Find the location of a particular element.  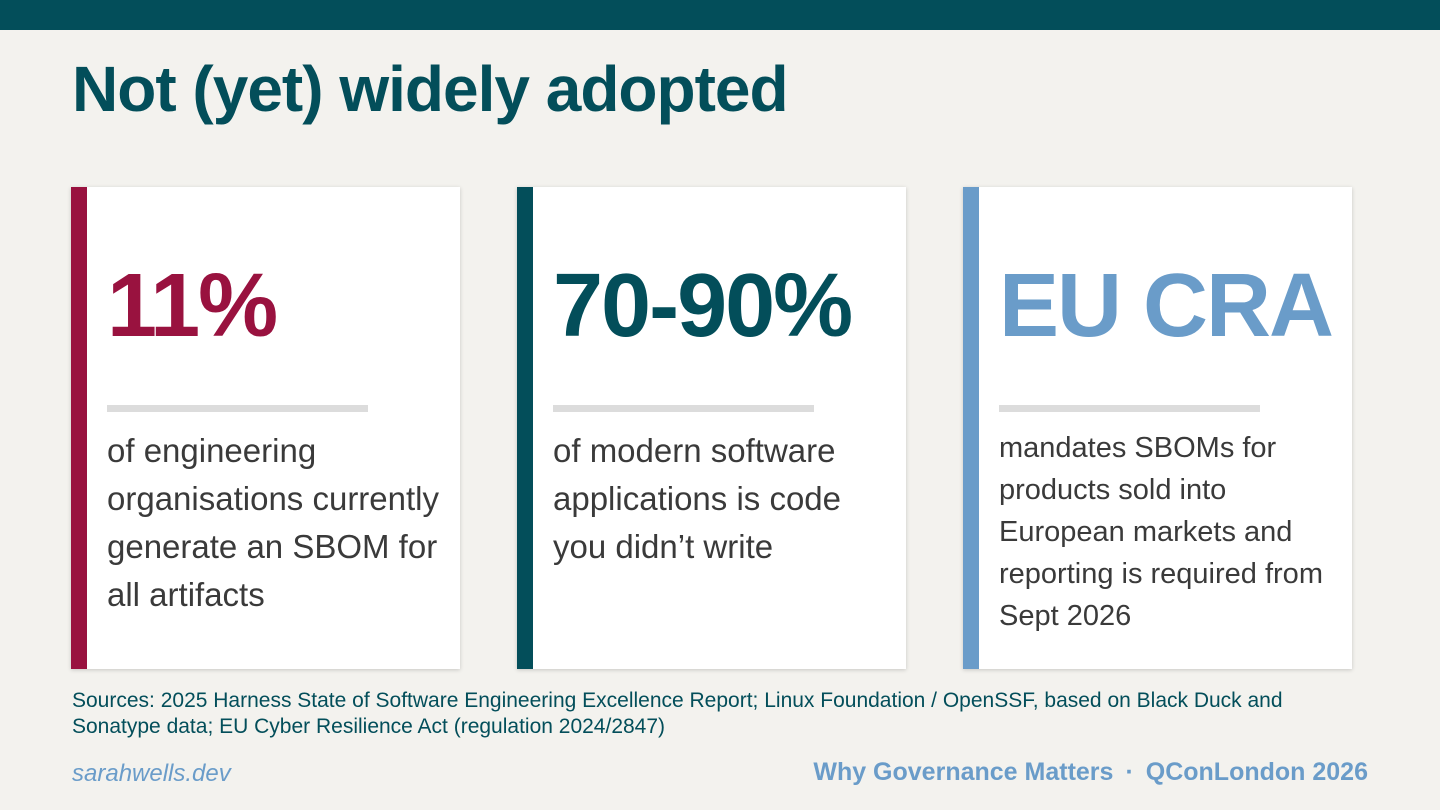

talk: Why Governance Matters is located at coordinates (963, 772).